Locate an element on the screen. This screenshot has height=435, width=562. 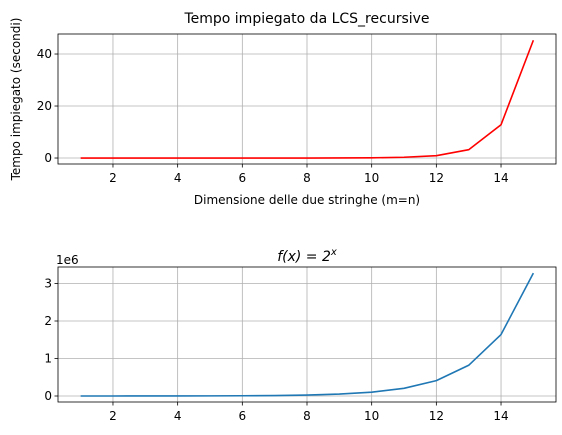
bottom-chart-xtick-label: 10 is located at coordinates (371, 416).